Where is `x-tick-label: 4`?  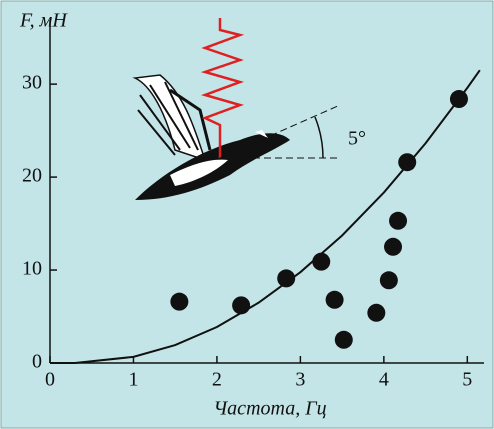 x-tick-label: 4 is located at coordinates (384, 380).